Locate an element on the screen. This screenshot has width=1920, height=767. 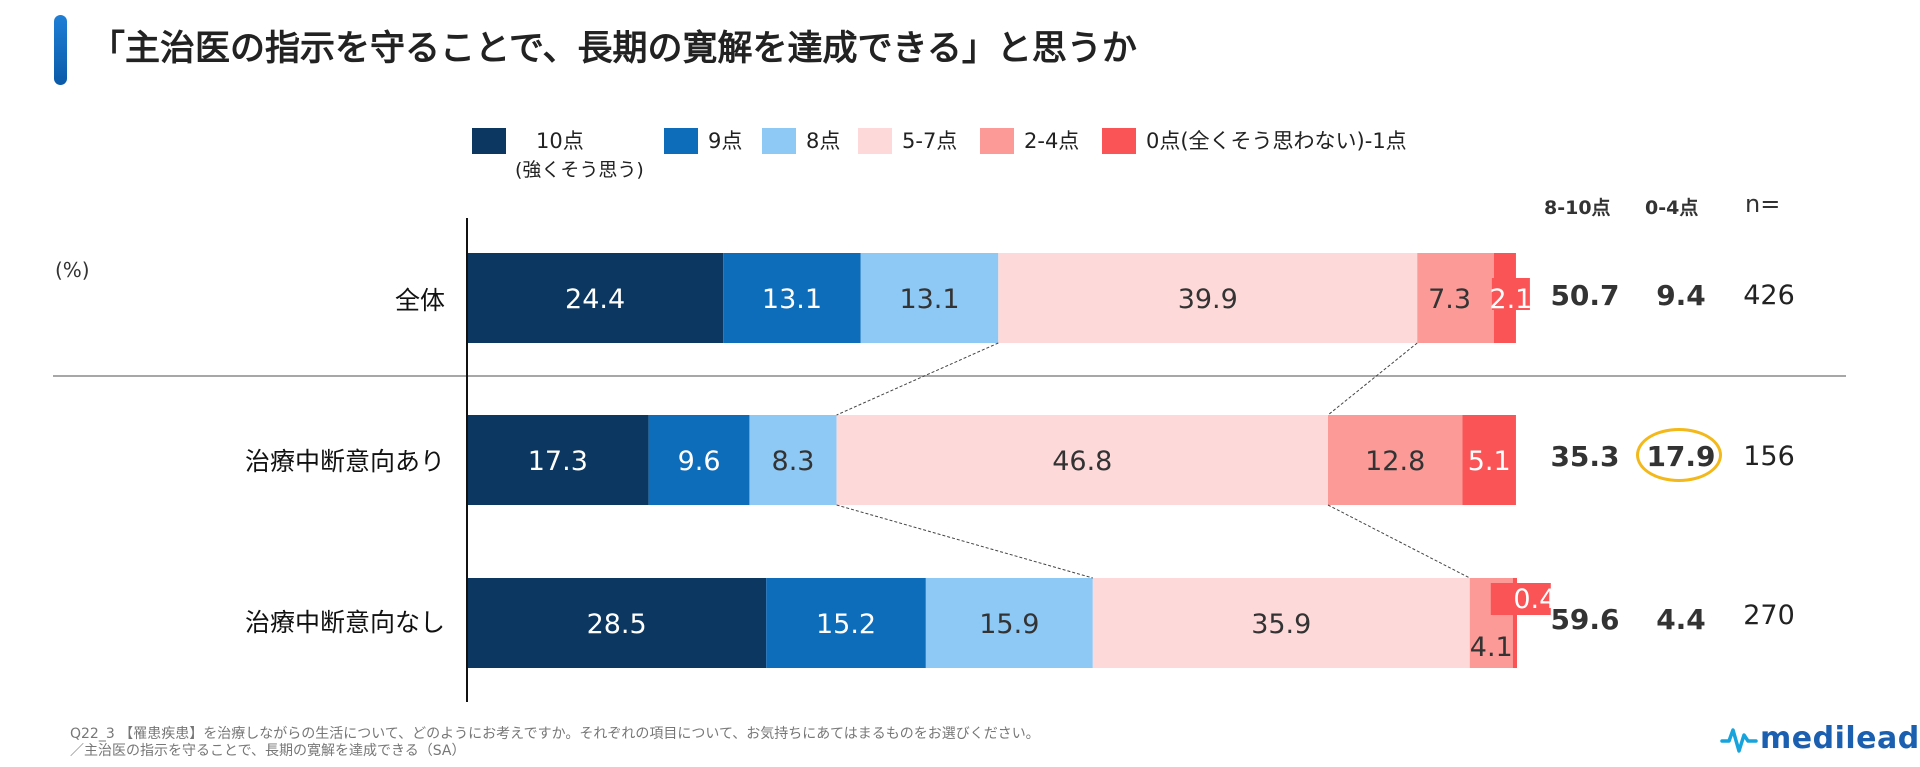
value-label-overall-2-4: 7.3 is located at coordinates (1449, 299).